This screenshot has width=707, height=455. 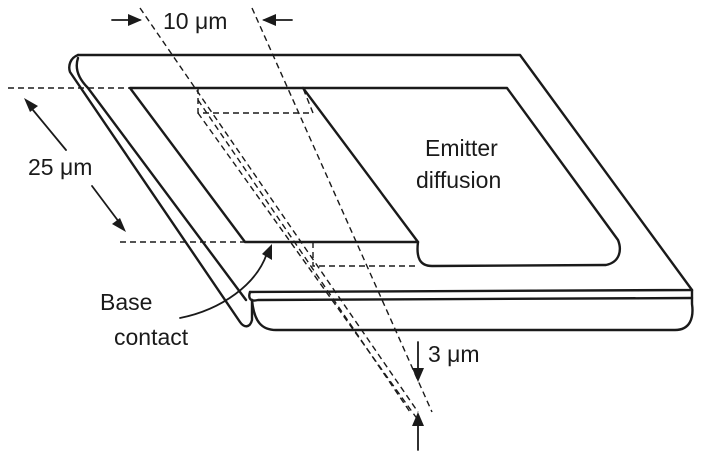 I want to click on emitter-label: Emitter diffusion, so click(x=458, y=164).